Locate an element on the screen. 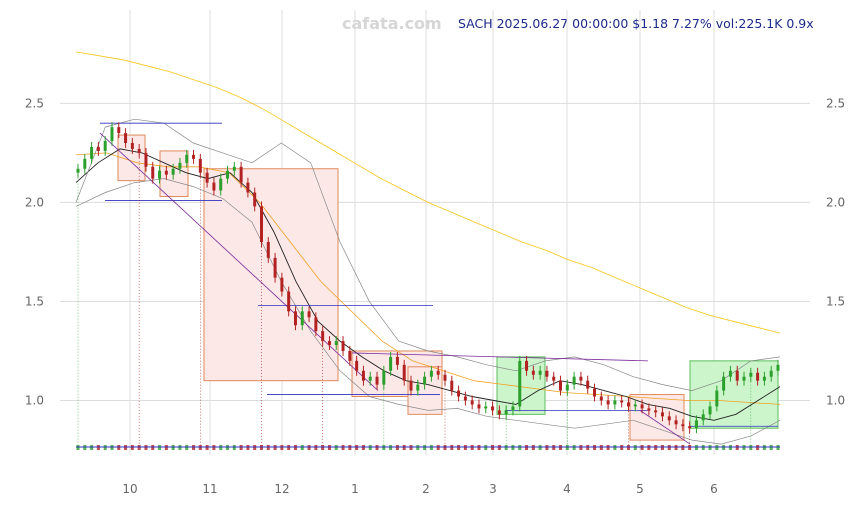  x-tick: 6 is located at coordinates (714, 489).